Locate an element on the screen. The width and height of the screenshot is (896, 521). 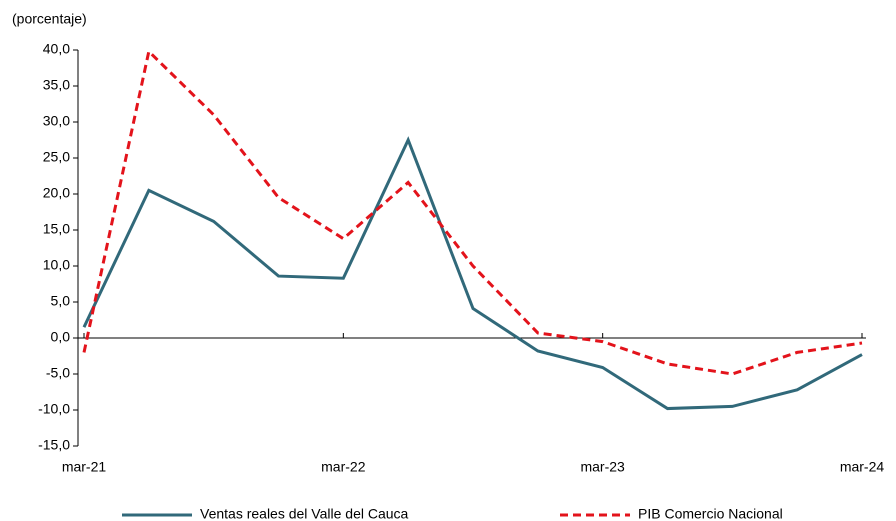
x-tick-label: mar-23 is located at coordinates (602, 467).